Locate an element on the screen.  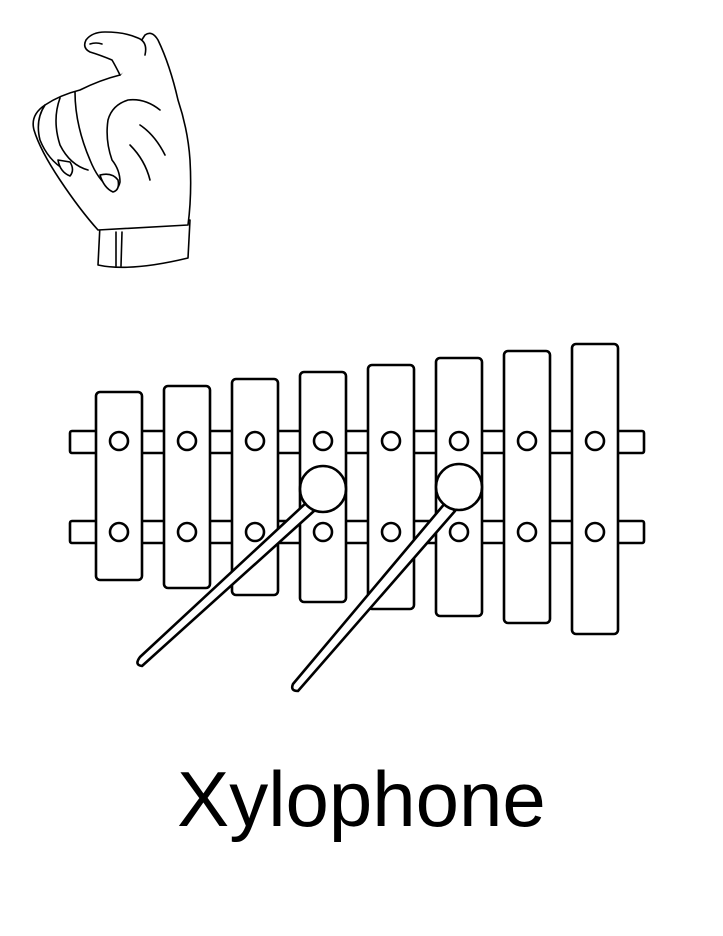
xylophone-holes-bottom is located at coordinates (357, 532).